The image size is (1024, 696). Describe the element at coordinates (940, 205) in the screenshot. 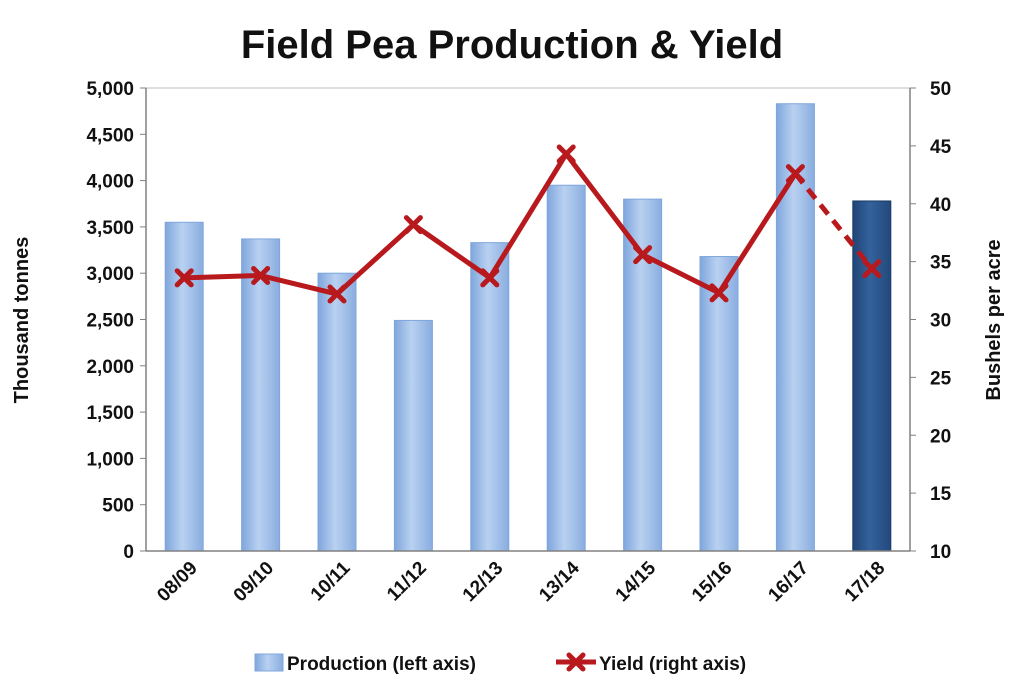

I see `y2-tick-label: 40` at that location.